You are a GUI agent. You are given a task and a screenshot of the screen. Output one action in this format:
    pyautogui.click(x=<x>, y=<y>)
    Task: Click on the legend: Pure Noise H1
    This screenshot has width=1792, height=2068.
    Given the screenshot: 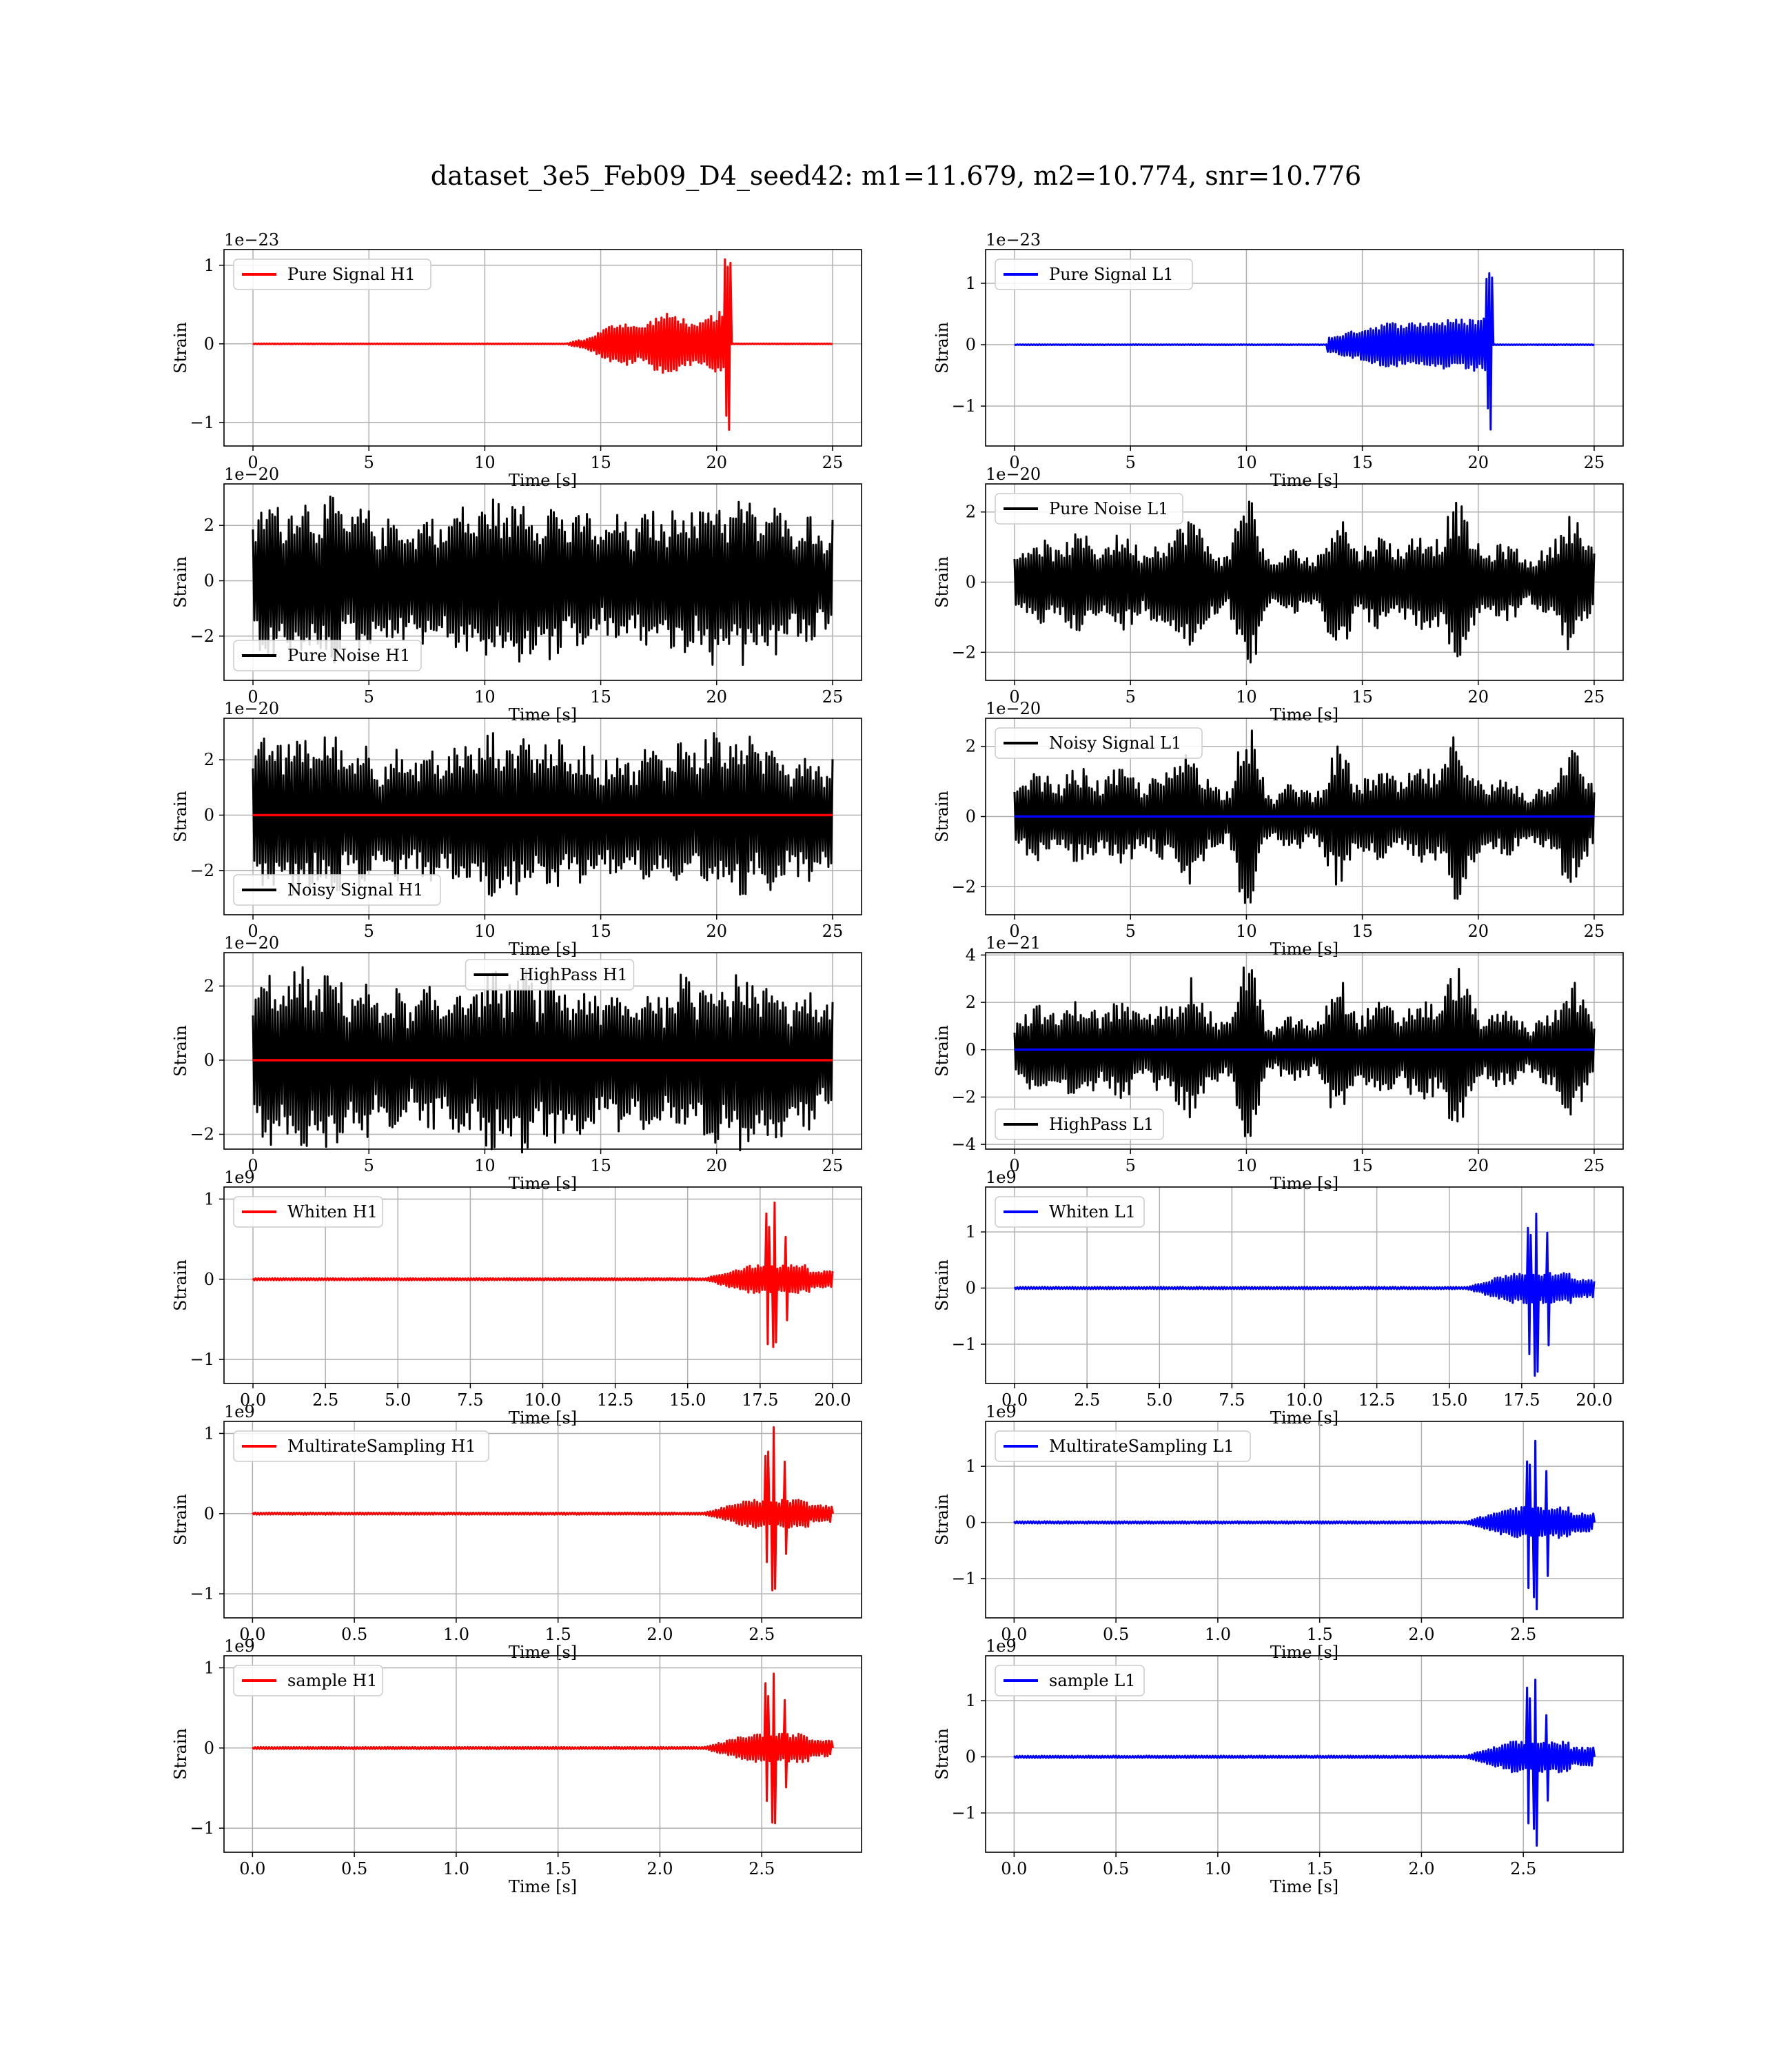 What is the action you would take?
    pyautogui.click(x=327, y=655)
    